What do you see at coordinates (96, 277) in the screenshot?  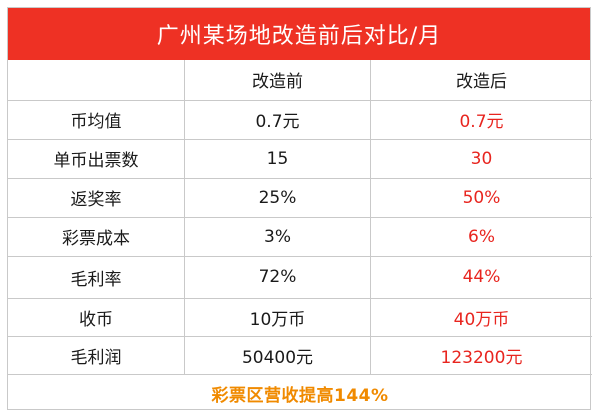 I see `row-label: 毛利率` at bounding box center [96, 277].